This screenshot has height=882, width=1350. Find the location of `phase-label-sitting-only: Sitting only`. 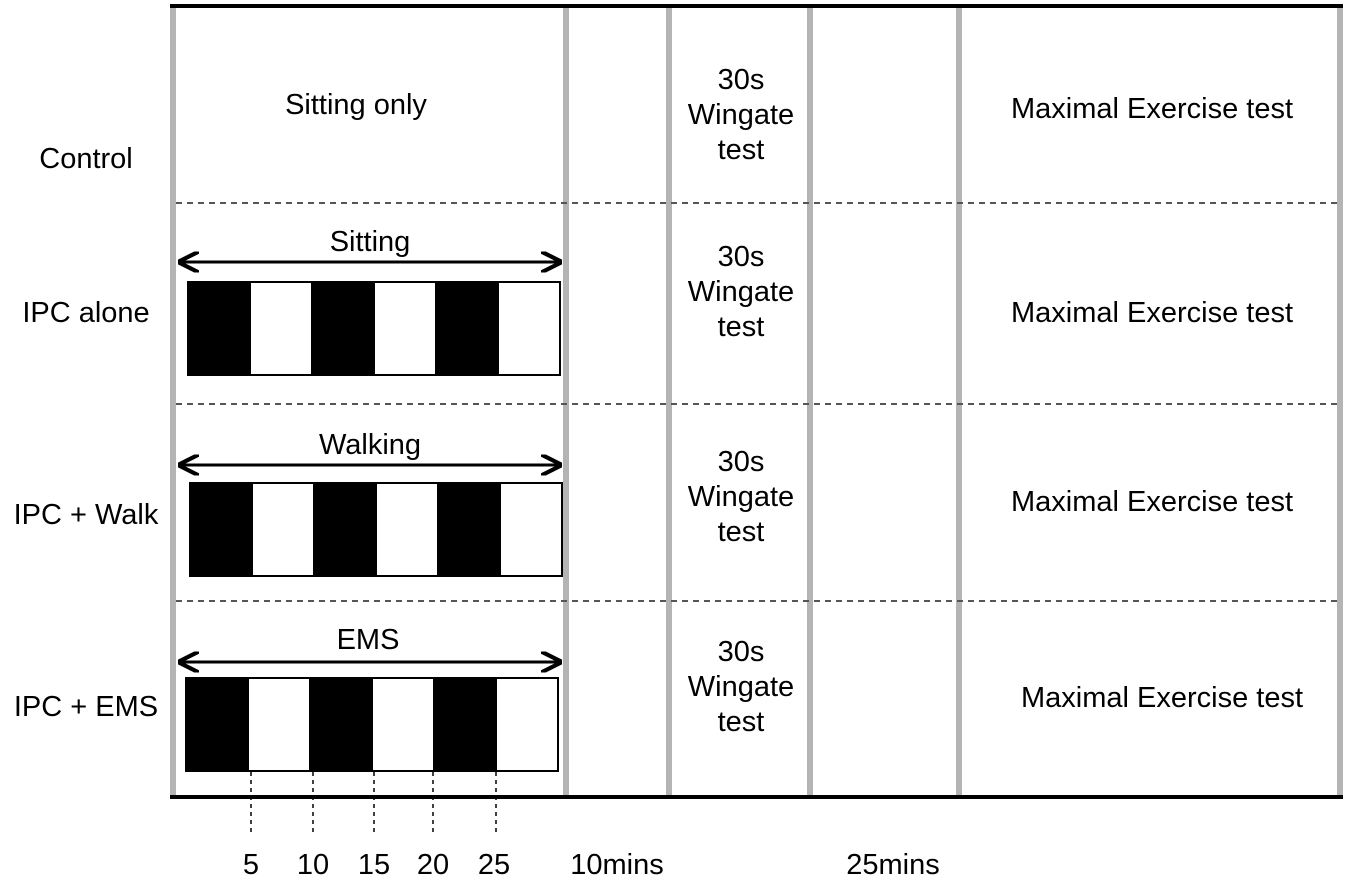

phase-label-sitting-only: Sitting only is located at coordinates (356, 105).